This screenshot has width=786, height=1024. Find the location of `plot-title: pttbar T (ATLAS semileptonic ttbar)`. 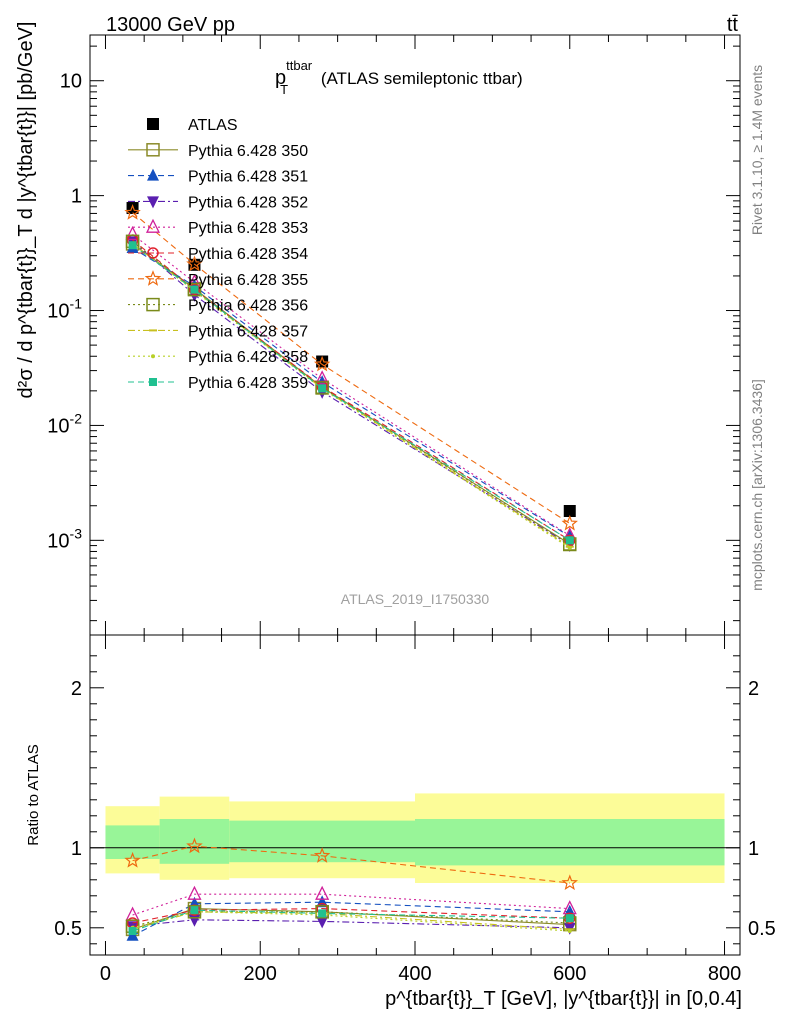

plot-title: pttbar T (ATLAS semileptonic ttbar) is located at coordinates (399, 77).